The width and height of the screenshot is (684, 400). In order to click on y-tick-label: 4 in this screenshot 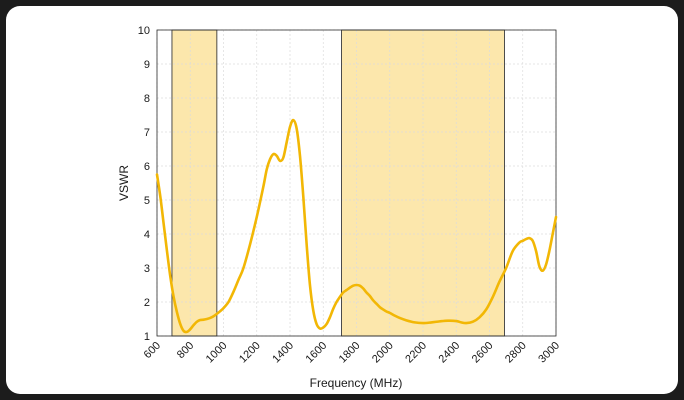, I will do `click(147, 235)`.